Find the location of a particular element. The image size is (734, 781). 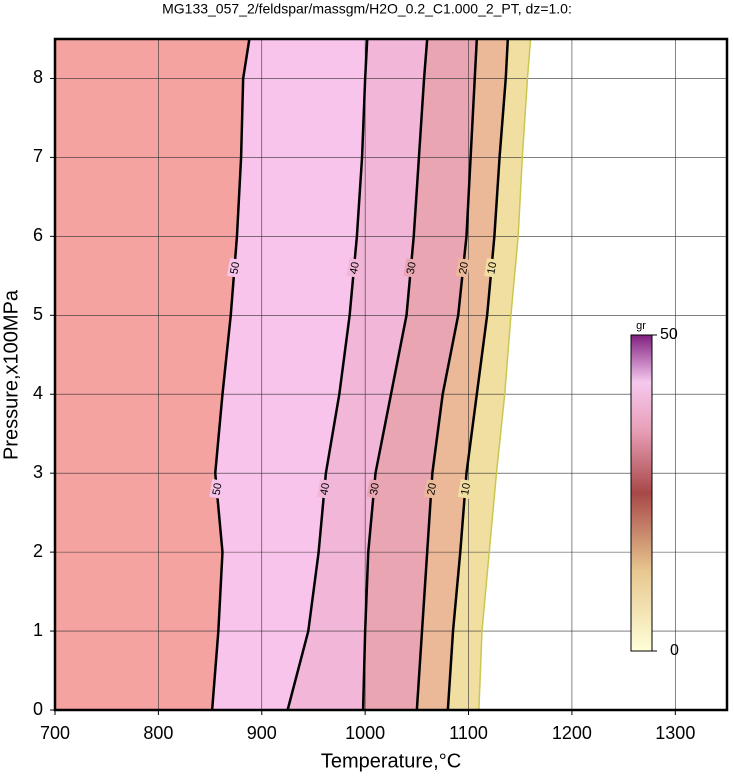

x-tick-label: 1100 is located at coordinates (468, 733).